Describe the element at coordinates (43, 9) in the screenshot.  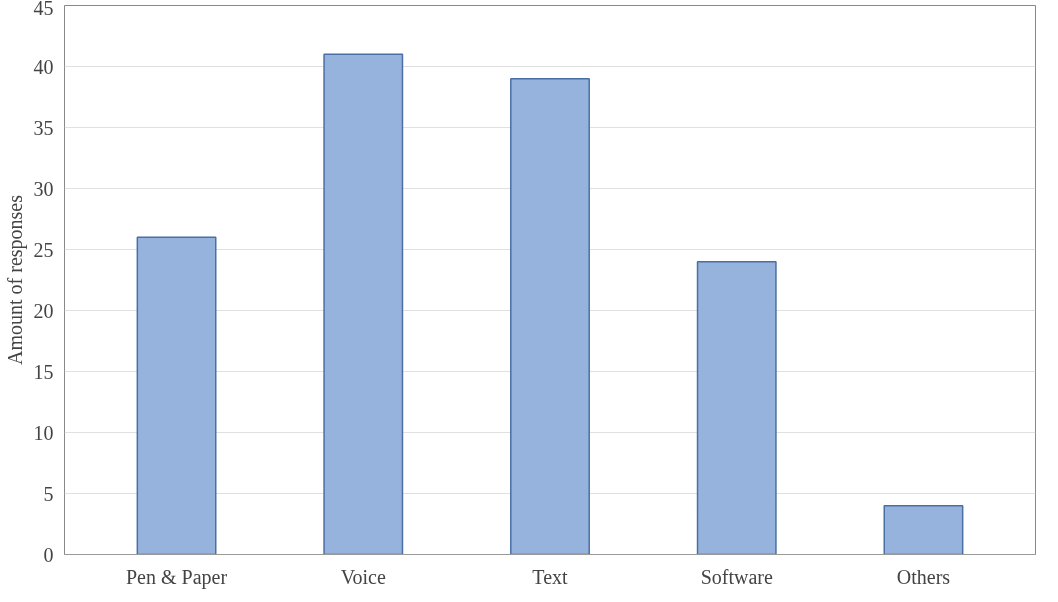
I see `y-tick-label: 45` at that location.